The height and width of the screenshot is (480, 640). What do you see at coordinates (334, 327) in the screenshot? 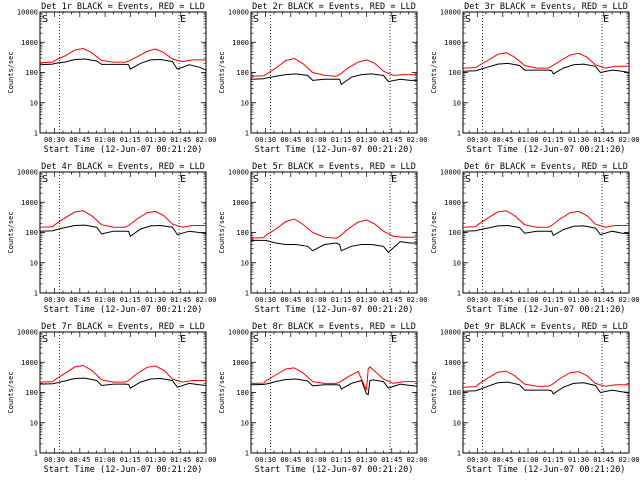
I see `chart-title: Det 8r BLACK = Events, RED = LLD` at bounding box center [334, 327].